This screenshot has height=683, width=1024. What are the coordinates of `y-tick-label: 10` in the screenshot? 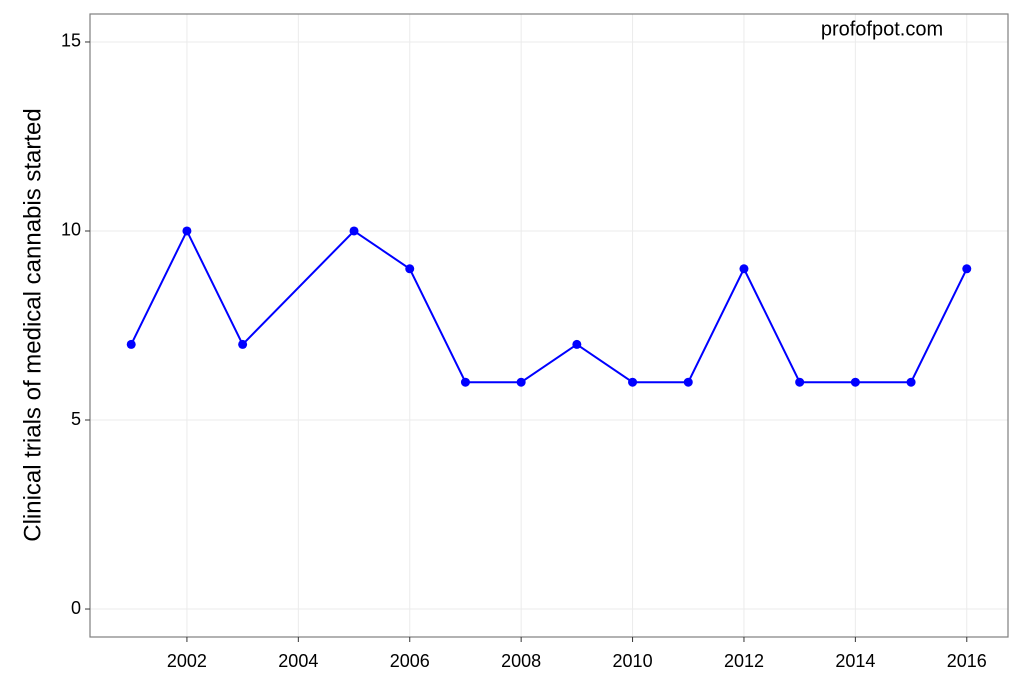 It's located at (71, 230).